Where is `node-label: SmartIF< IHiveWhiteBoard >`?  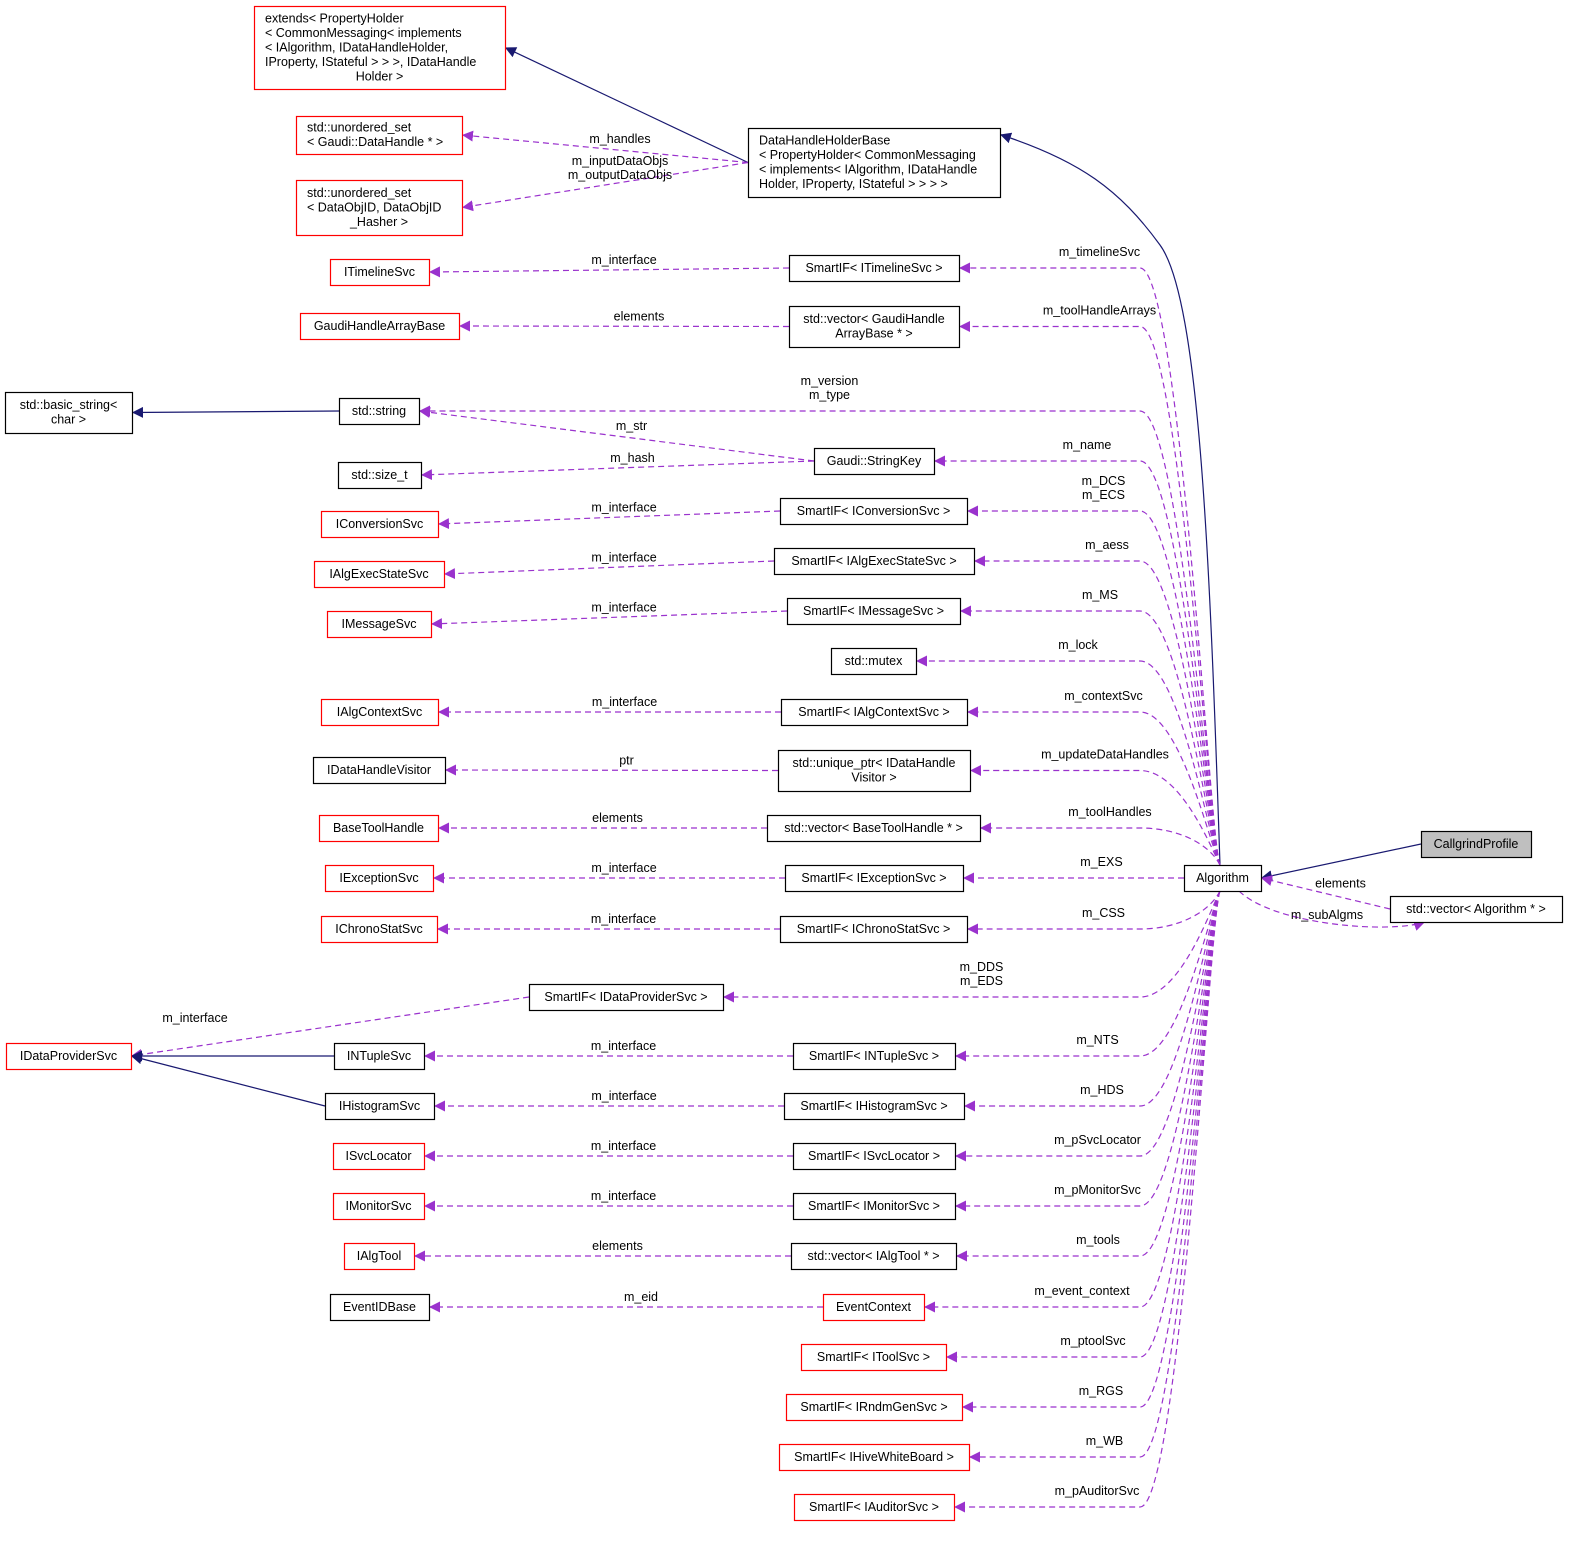
node-label: SmartIF< IHiveWhiteBoard > is located at coordinates (874, 1457).